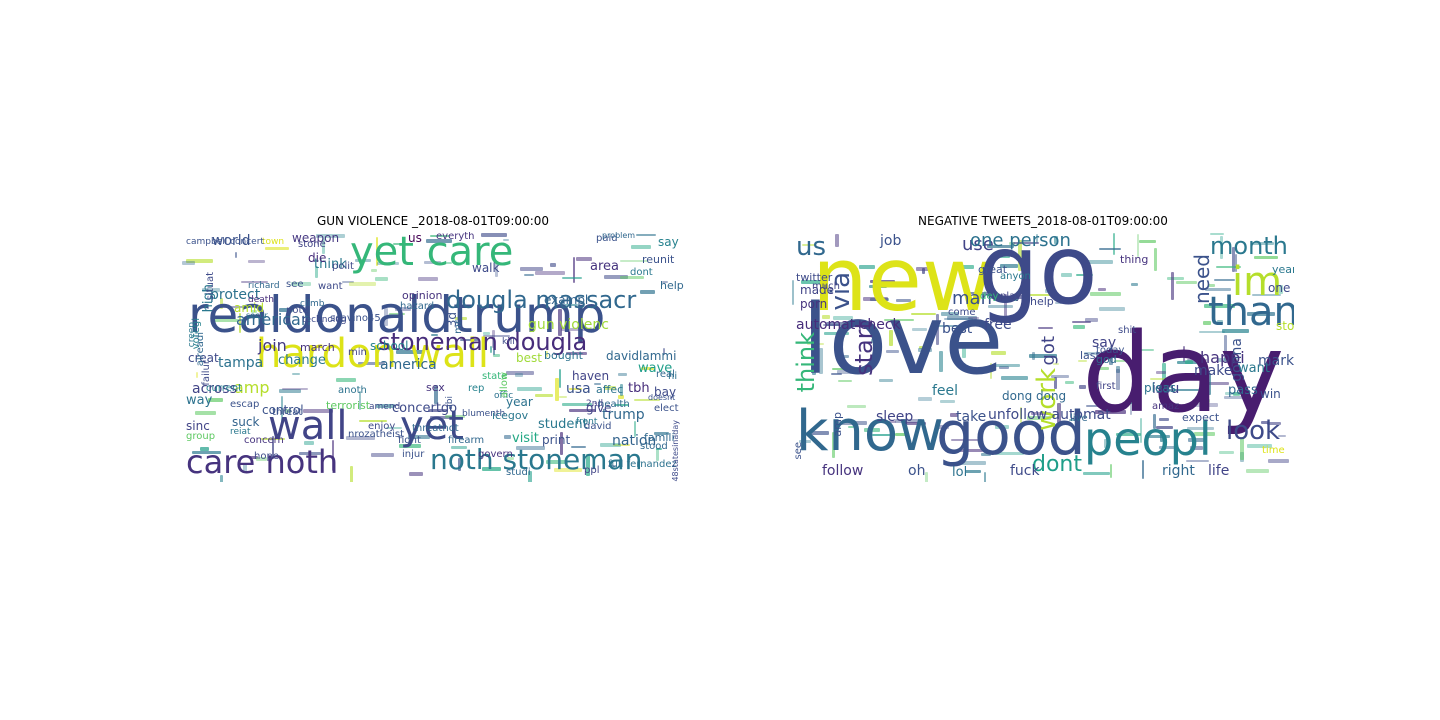  I want to click on cloud-word: allow, so click(504, 385).